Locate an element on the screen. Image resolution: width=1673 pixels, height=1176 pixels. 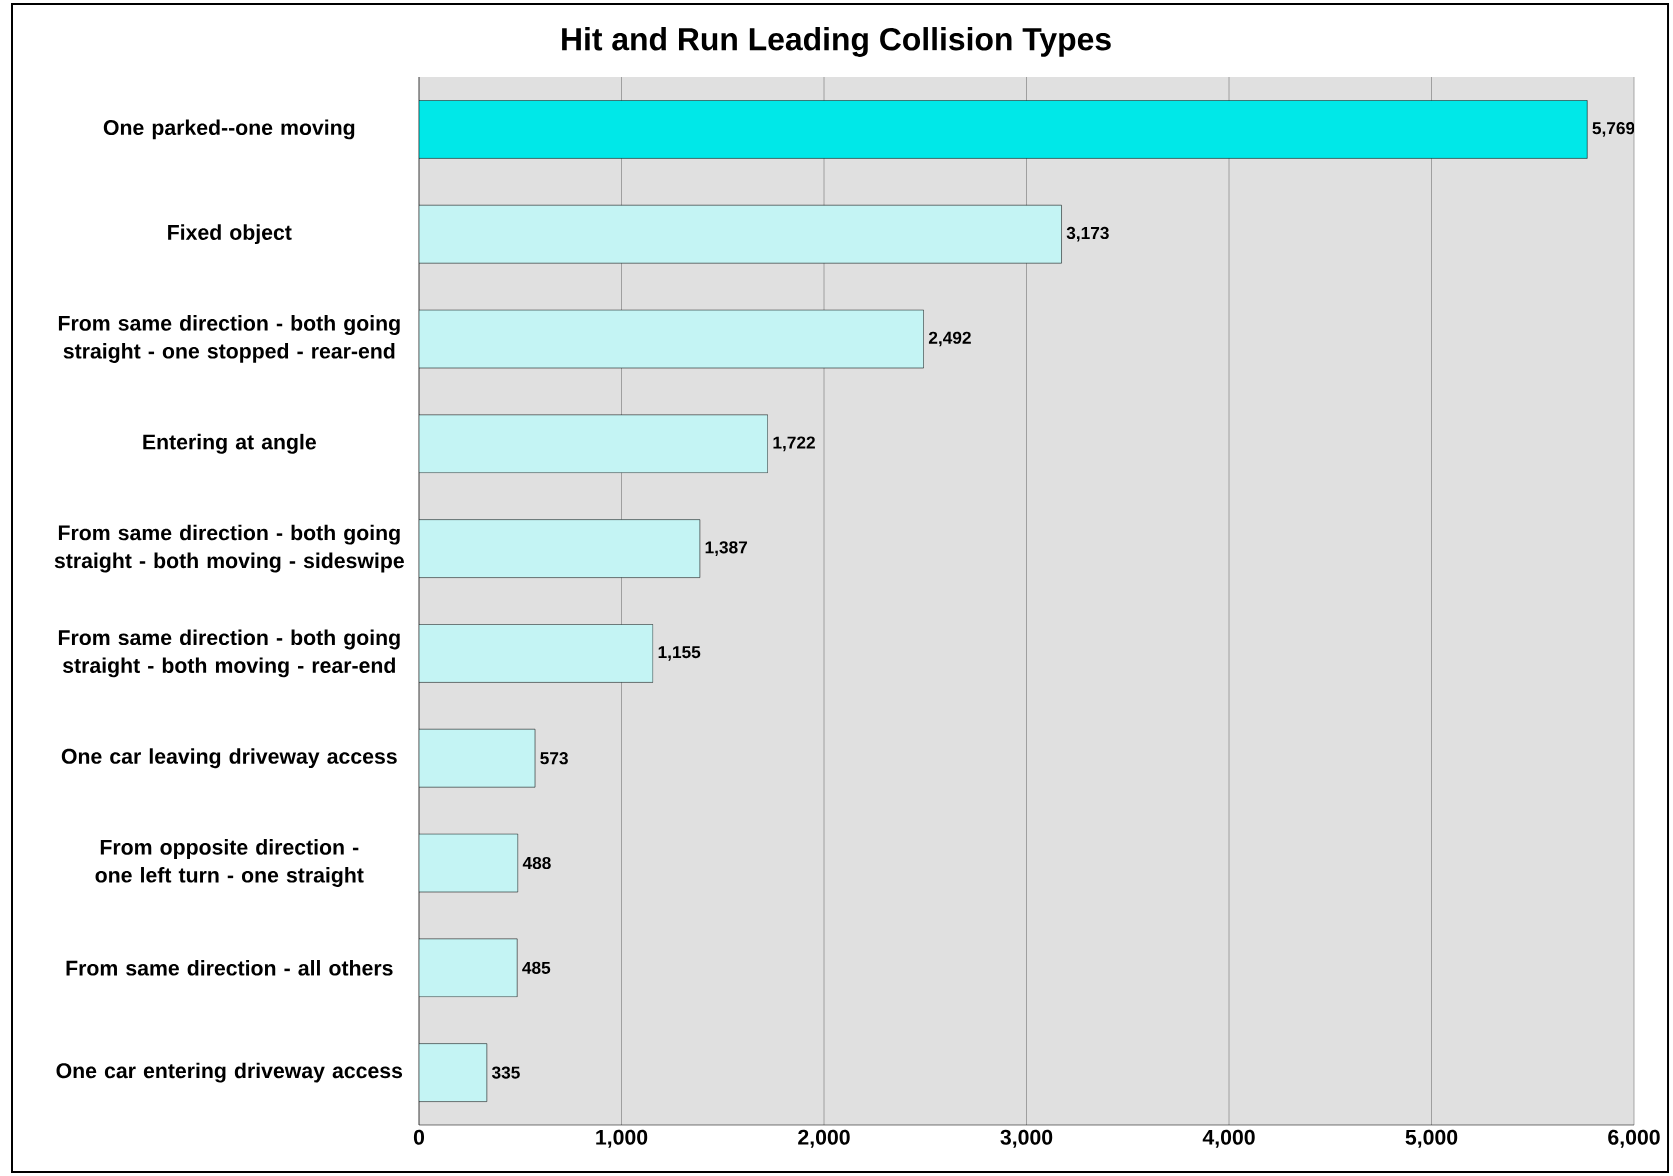
y-tick-label: One parked--one moving is located at coordinates (229, 129).